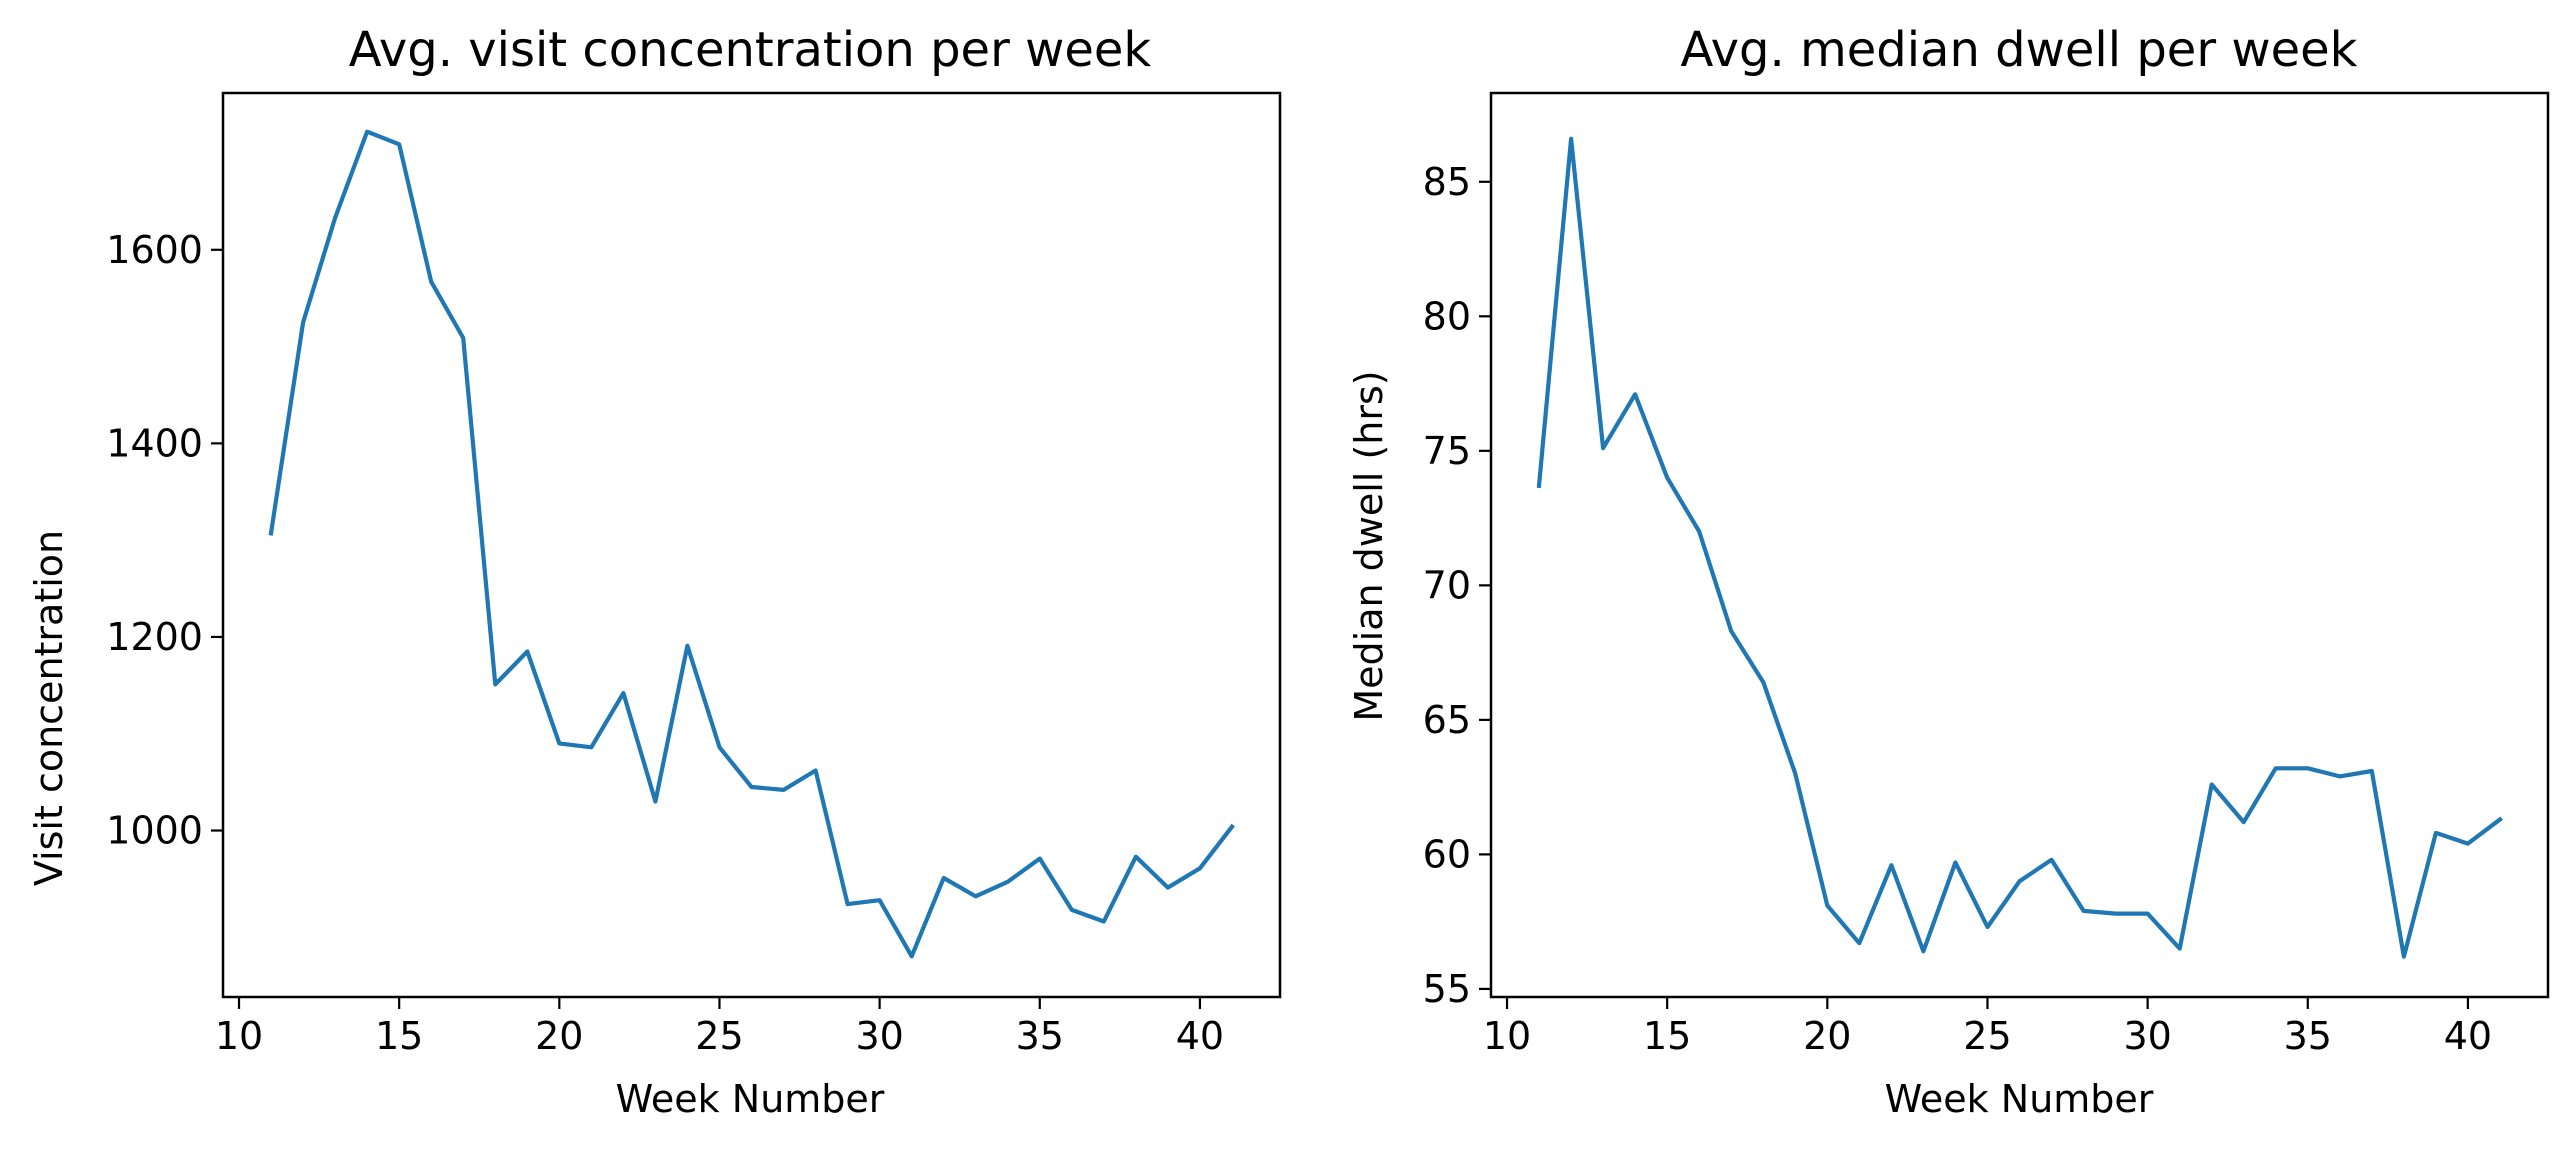 The width and height of the screenshot is (2576, 1154). I want to click on y-tick-label: 1600, so click(154, 250).